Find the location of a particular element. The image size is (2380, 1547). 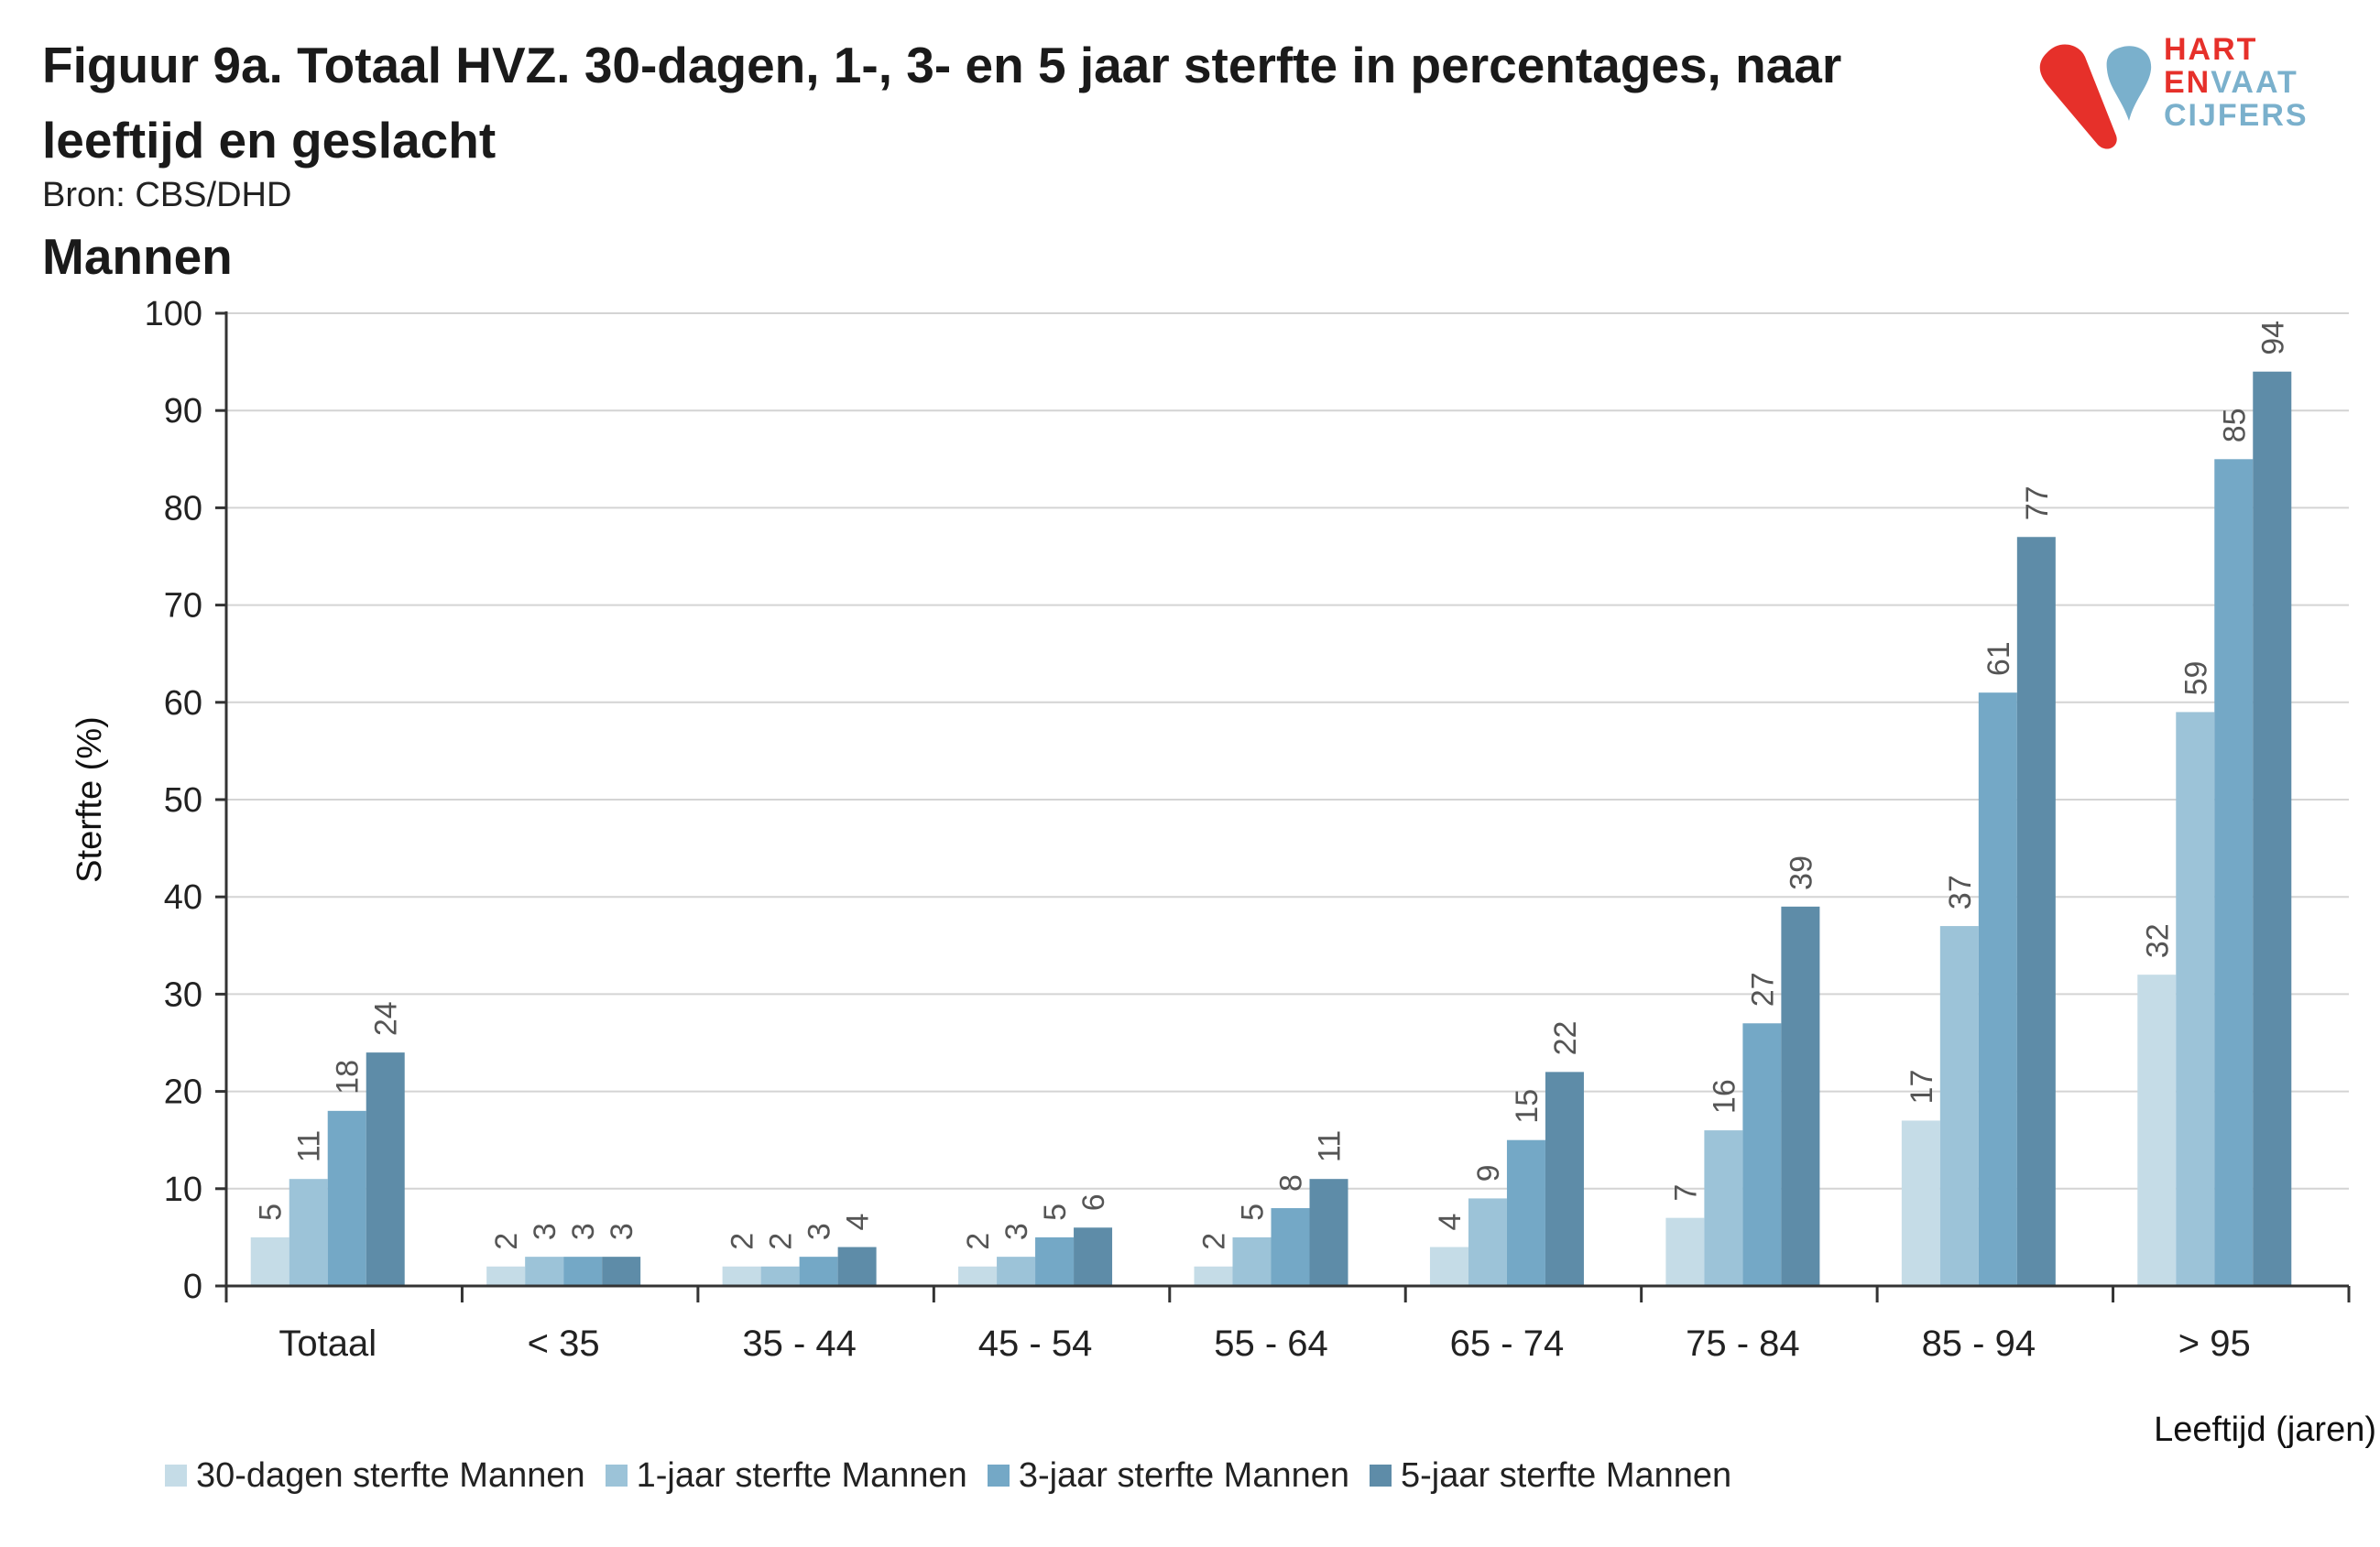

data-label-0-1: 11 is located at coordinates (309, 1146).